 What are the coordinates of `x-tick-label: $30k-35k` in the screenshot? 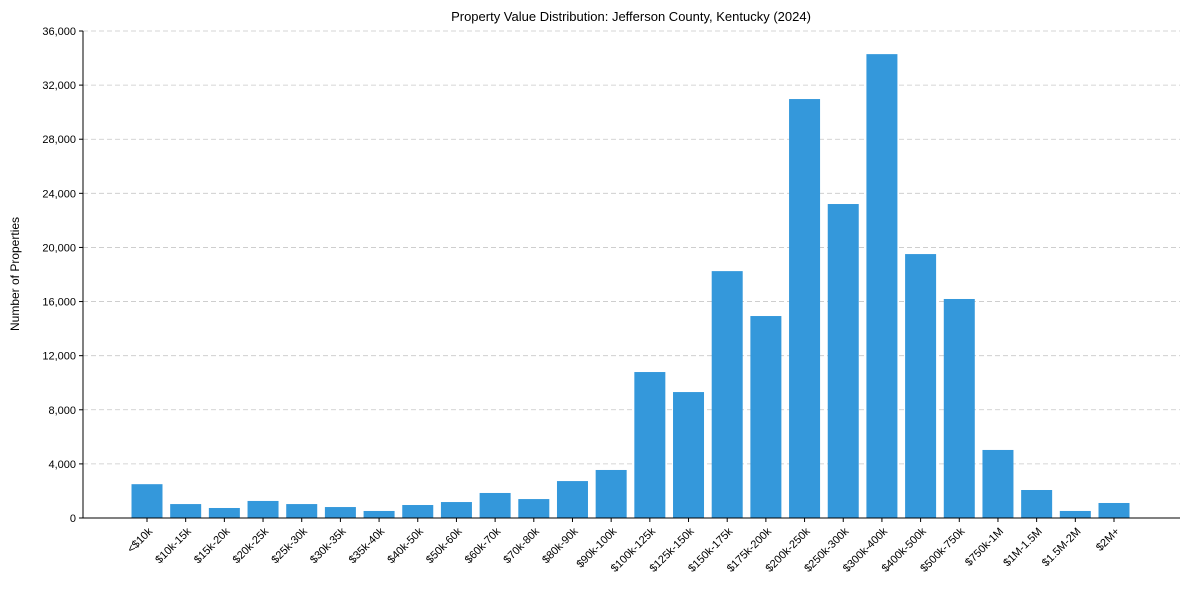 It's located at (328, 545).